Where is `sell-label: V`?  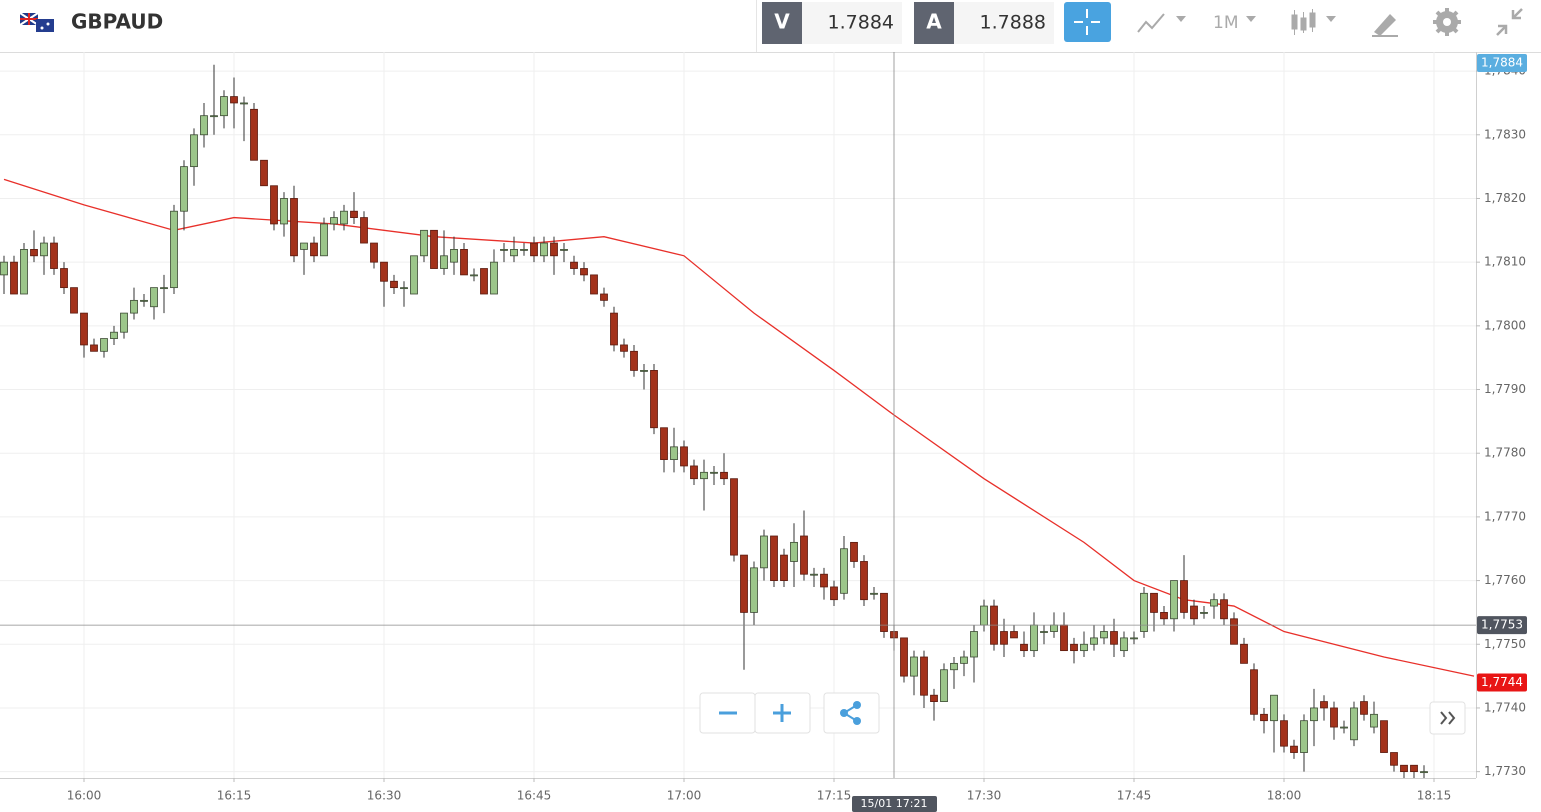 sell-label: V is located at coordinates (782, 22).